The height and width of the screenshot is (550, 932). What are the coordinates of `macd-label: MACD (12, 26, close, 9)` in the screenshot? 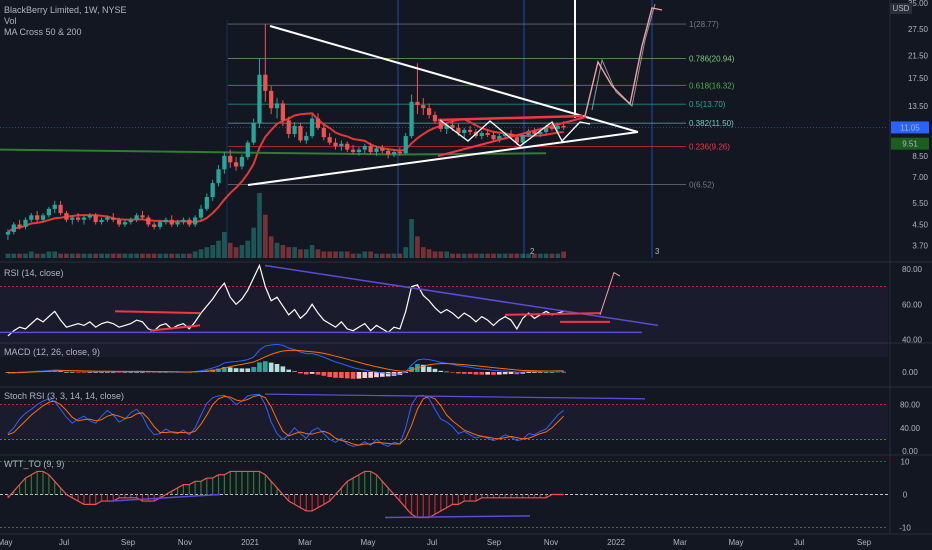 It's located at (52, 352).